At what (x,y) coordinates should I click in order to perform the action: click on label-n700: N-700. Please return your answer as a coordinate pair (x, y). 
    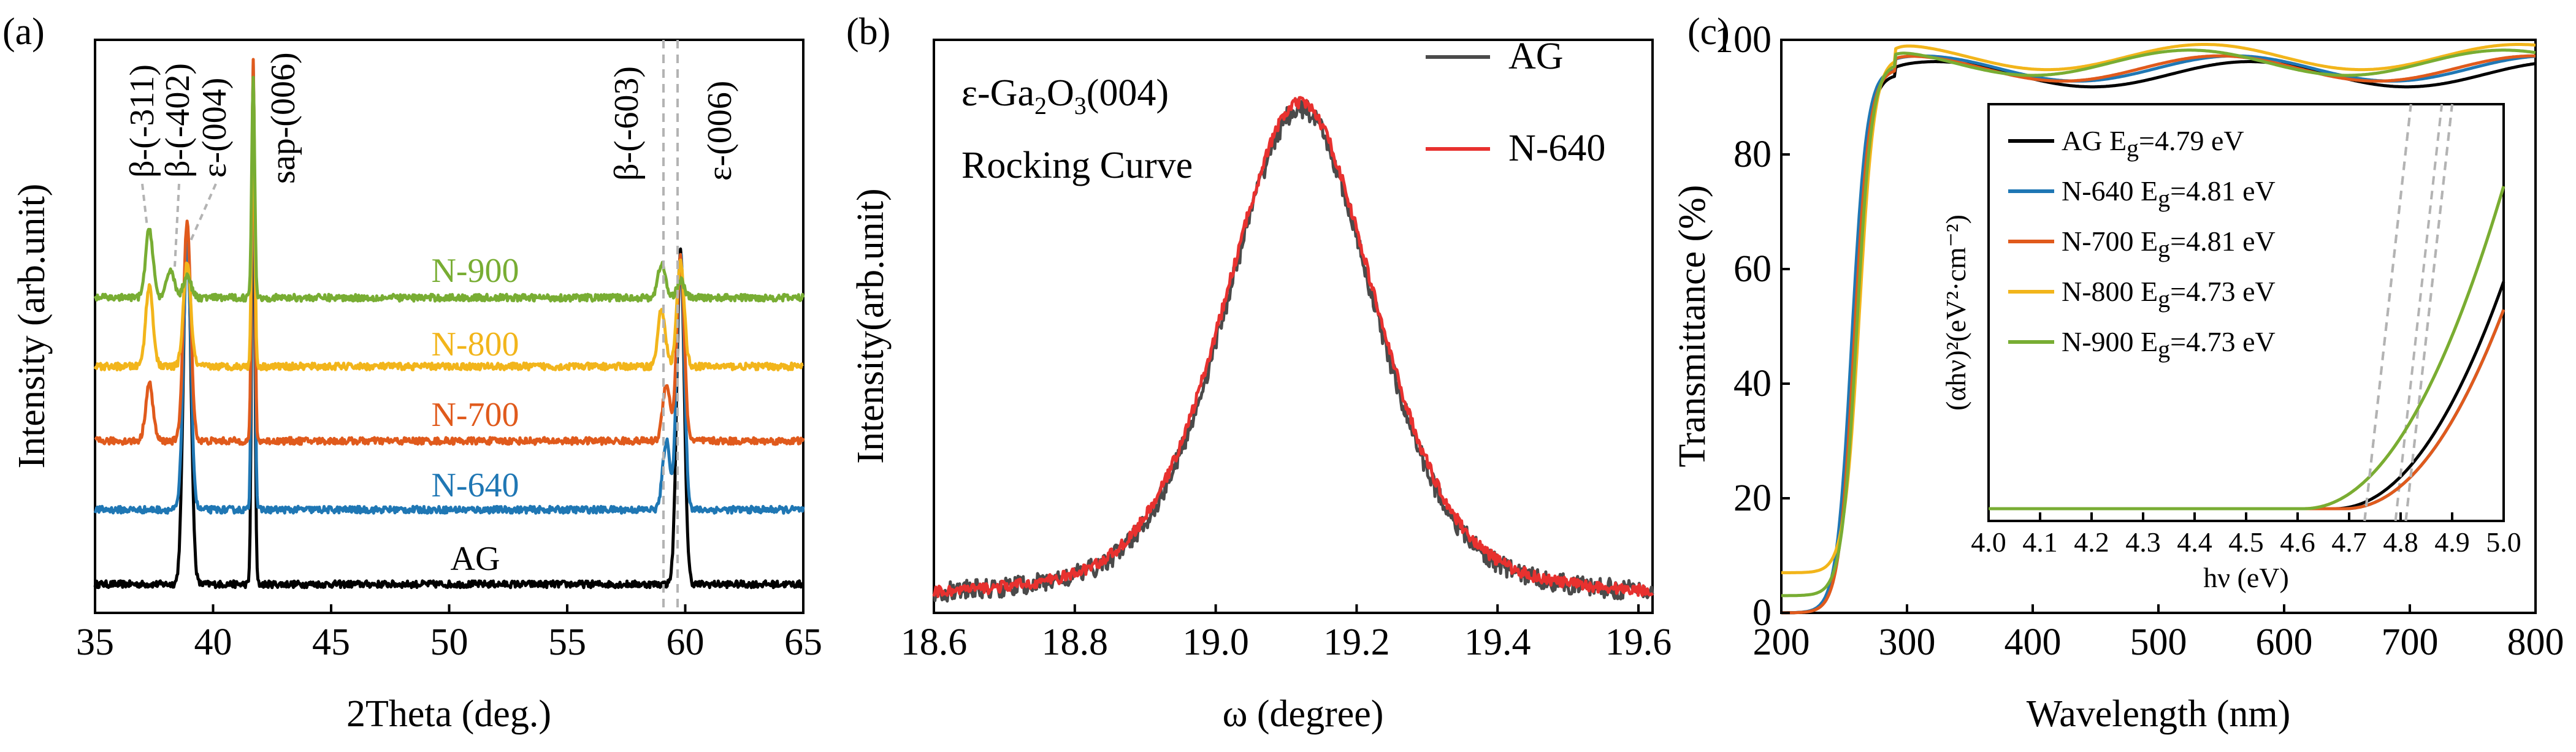
    Looking at the image, I should click on (475, 415).